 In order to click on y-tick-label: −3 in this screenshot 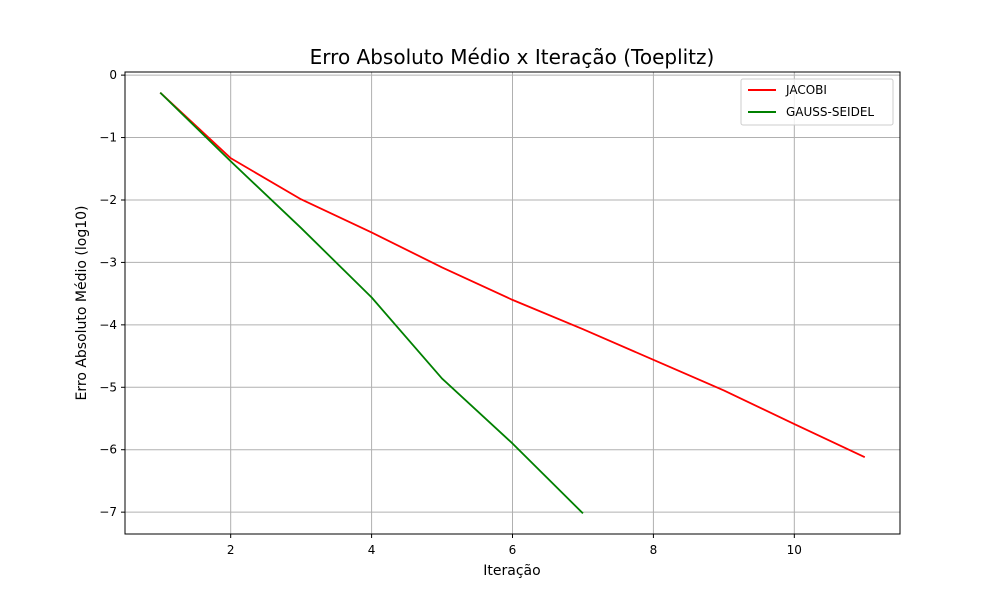, I will do `click(108, 262)`.